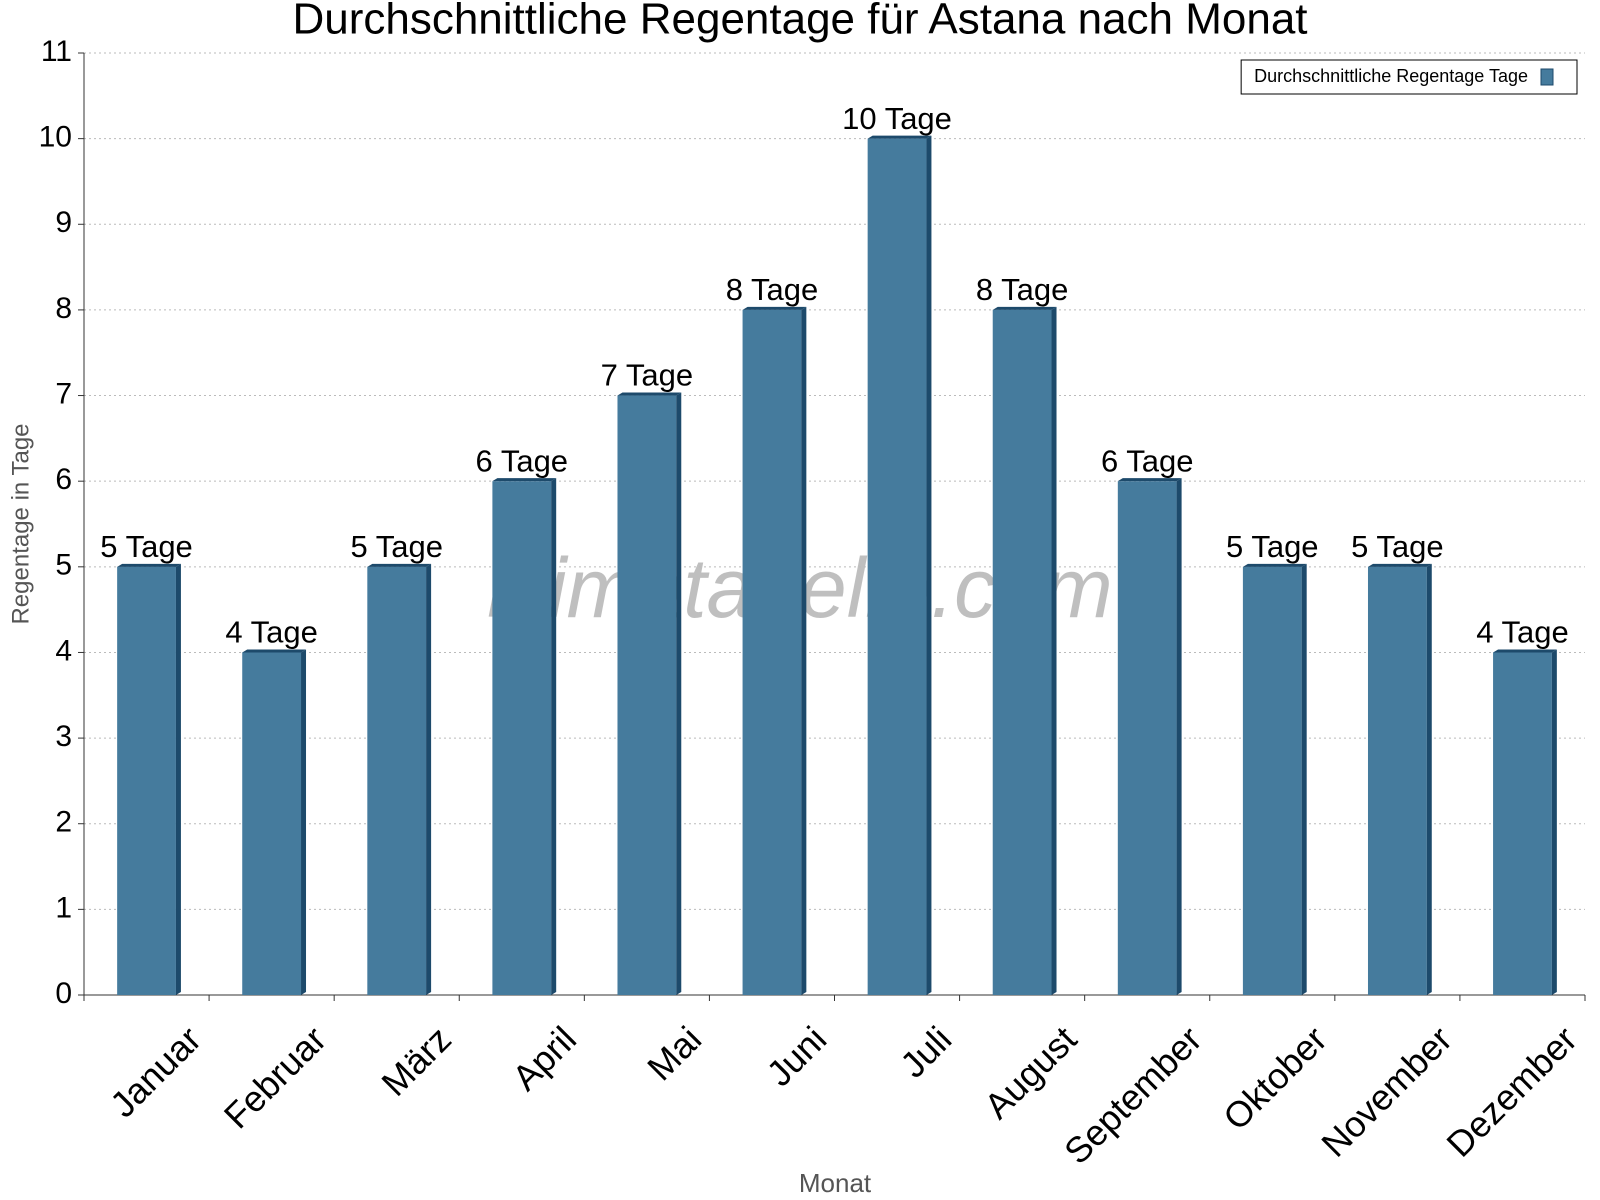 The width and height of the screenshot is (1600, 1200). What do you see at coordinates (1030, 1072) in the screenshot?
I see `x-tick-label: August` at bounding box center [1030, 1072].